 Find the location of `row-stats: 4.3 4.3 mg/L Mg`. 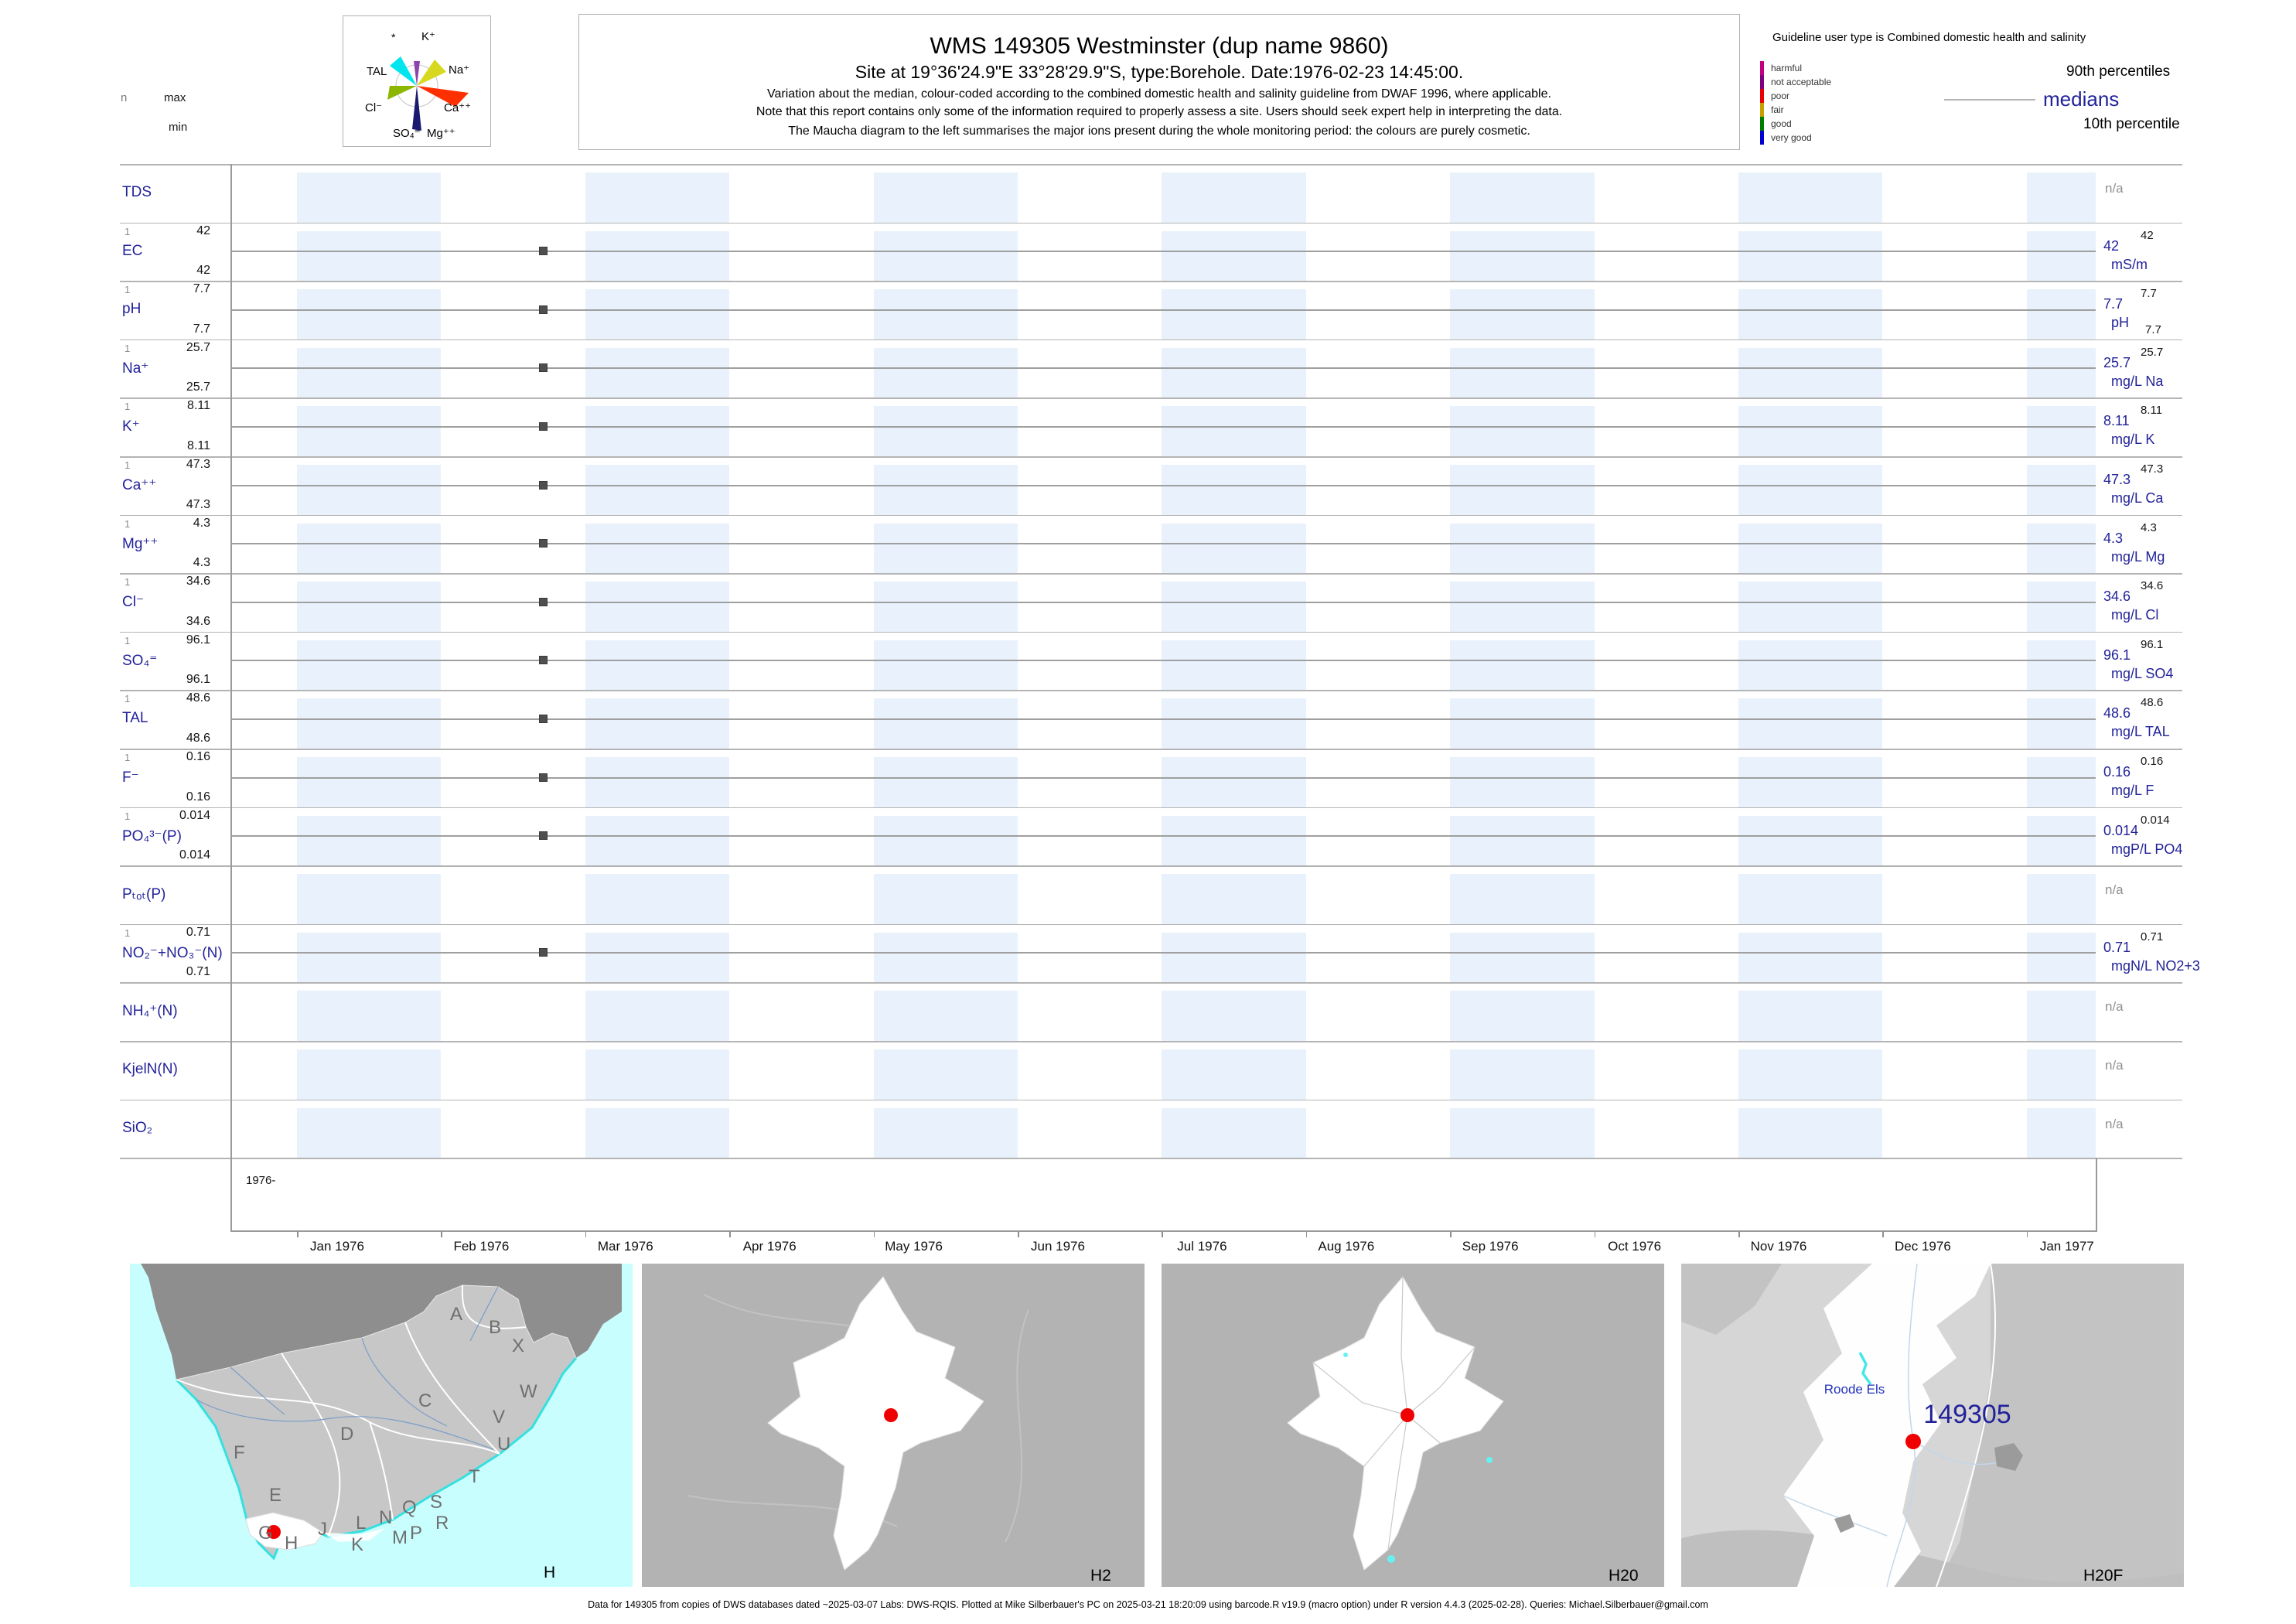

row-stats: 4.3 4.3 mg/L Mg is located at coordinates (2181, 544).